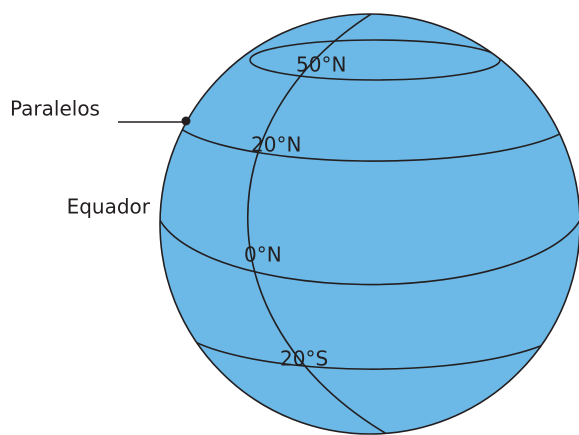 The width and height of the screenshot is (579, 435). What do you see at coordinates (109, 207) in the screenshot?
I see `callout-label: Equador` at bounding box center [109, 207].